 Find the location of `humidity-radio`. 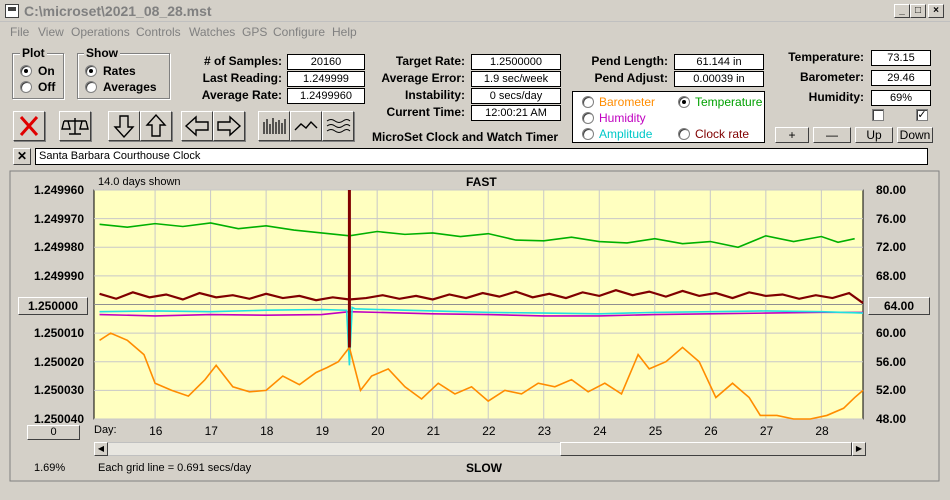

humidity-radio is located at coordinates (588, 118).